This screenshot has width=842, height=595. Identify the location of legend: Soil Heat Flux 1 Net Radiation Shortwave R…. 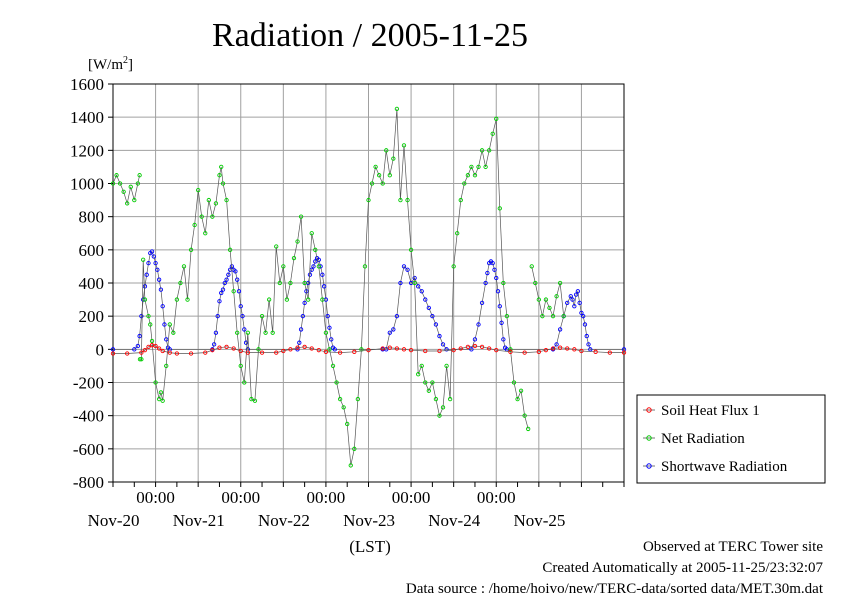
(731, 439).